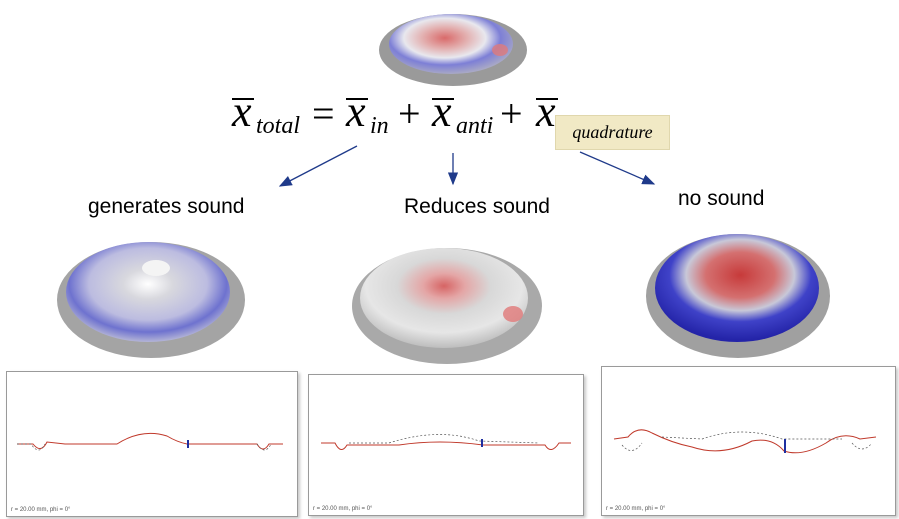  What do you see at coordinates (447, 306) in the screenshot?
I see `disc-reduces-sound-image` at bounding box center [447, 306].